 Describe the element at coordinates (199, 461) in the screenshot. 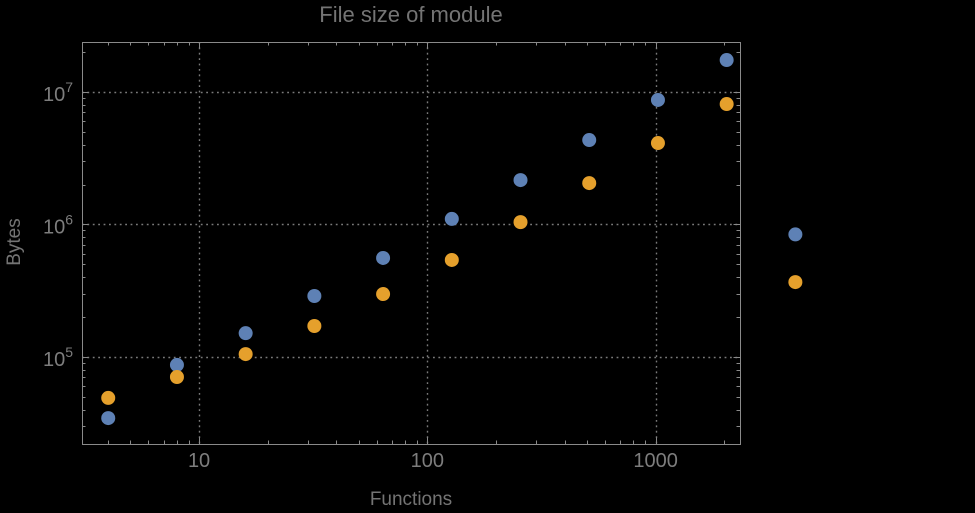

I see `x-tick-label: 10` at that location.